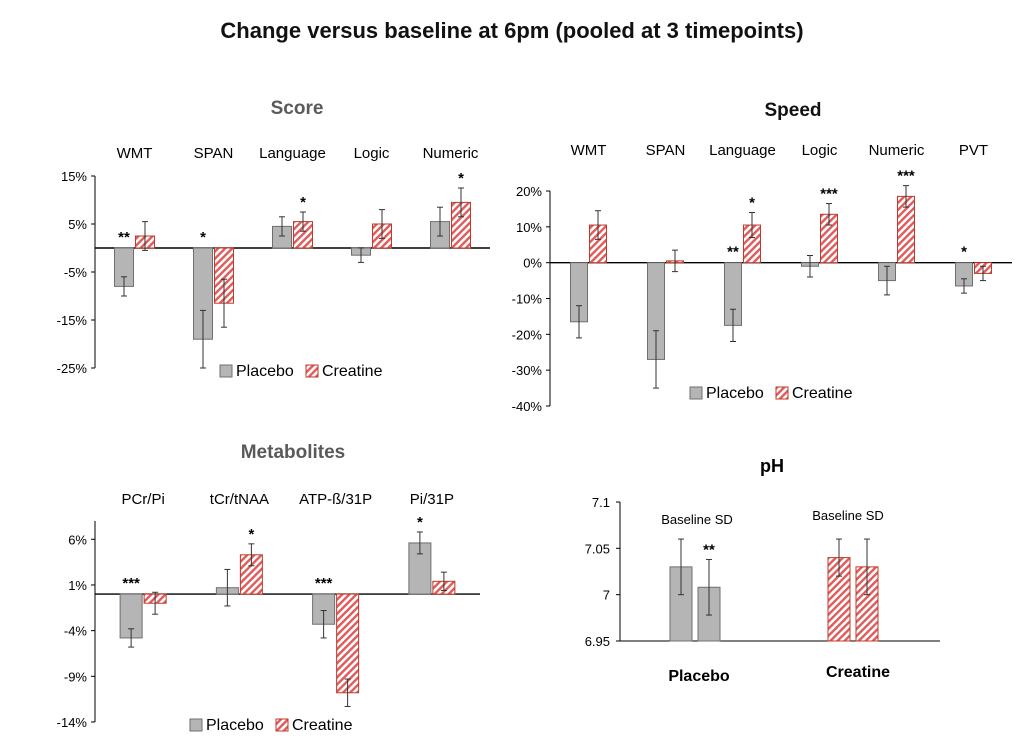 Image resolution: width=1024 pixels, height=749 pixels. What do you see at coordinates (77, 585) in the screenshot?
I see `y-tick-label: 1%` at bounding box center [77, 585].